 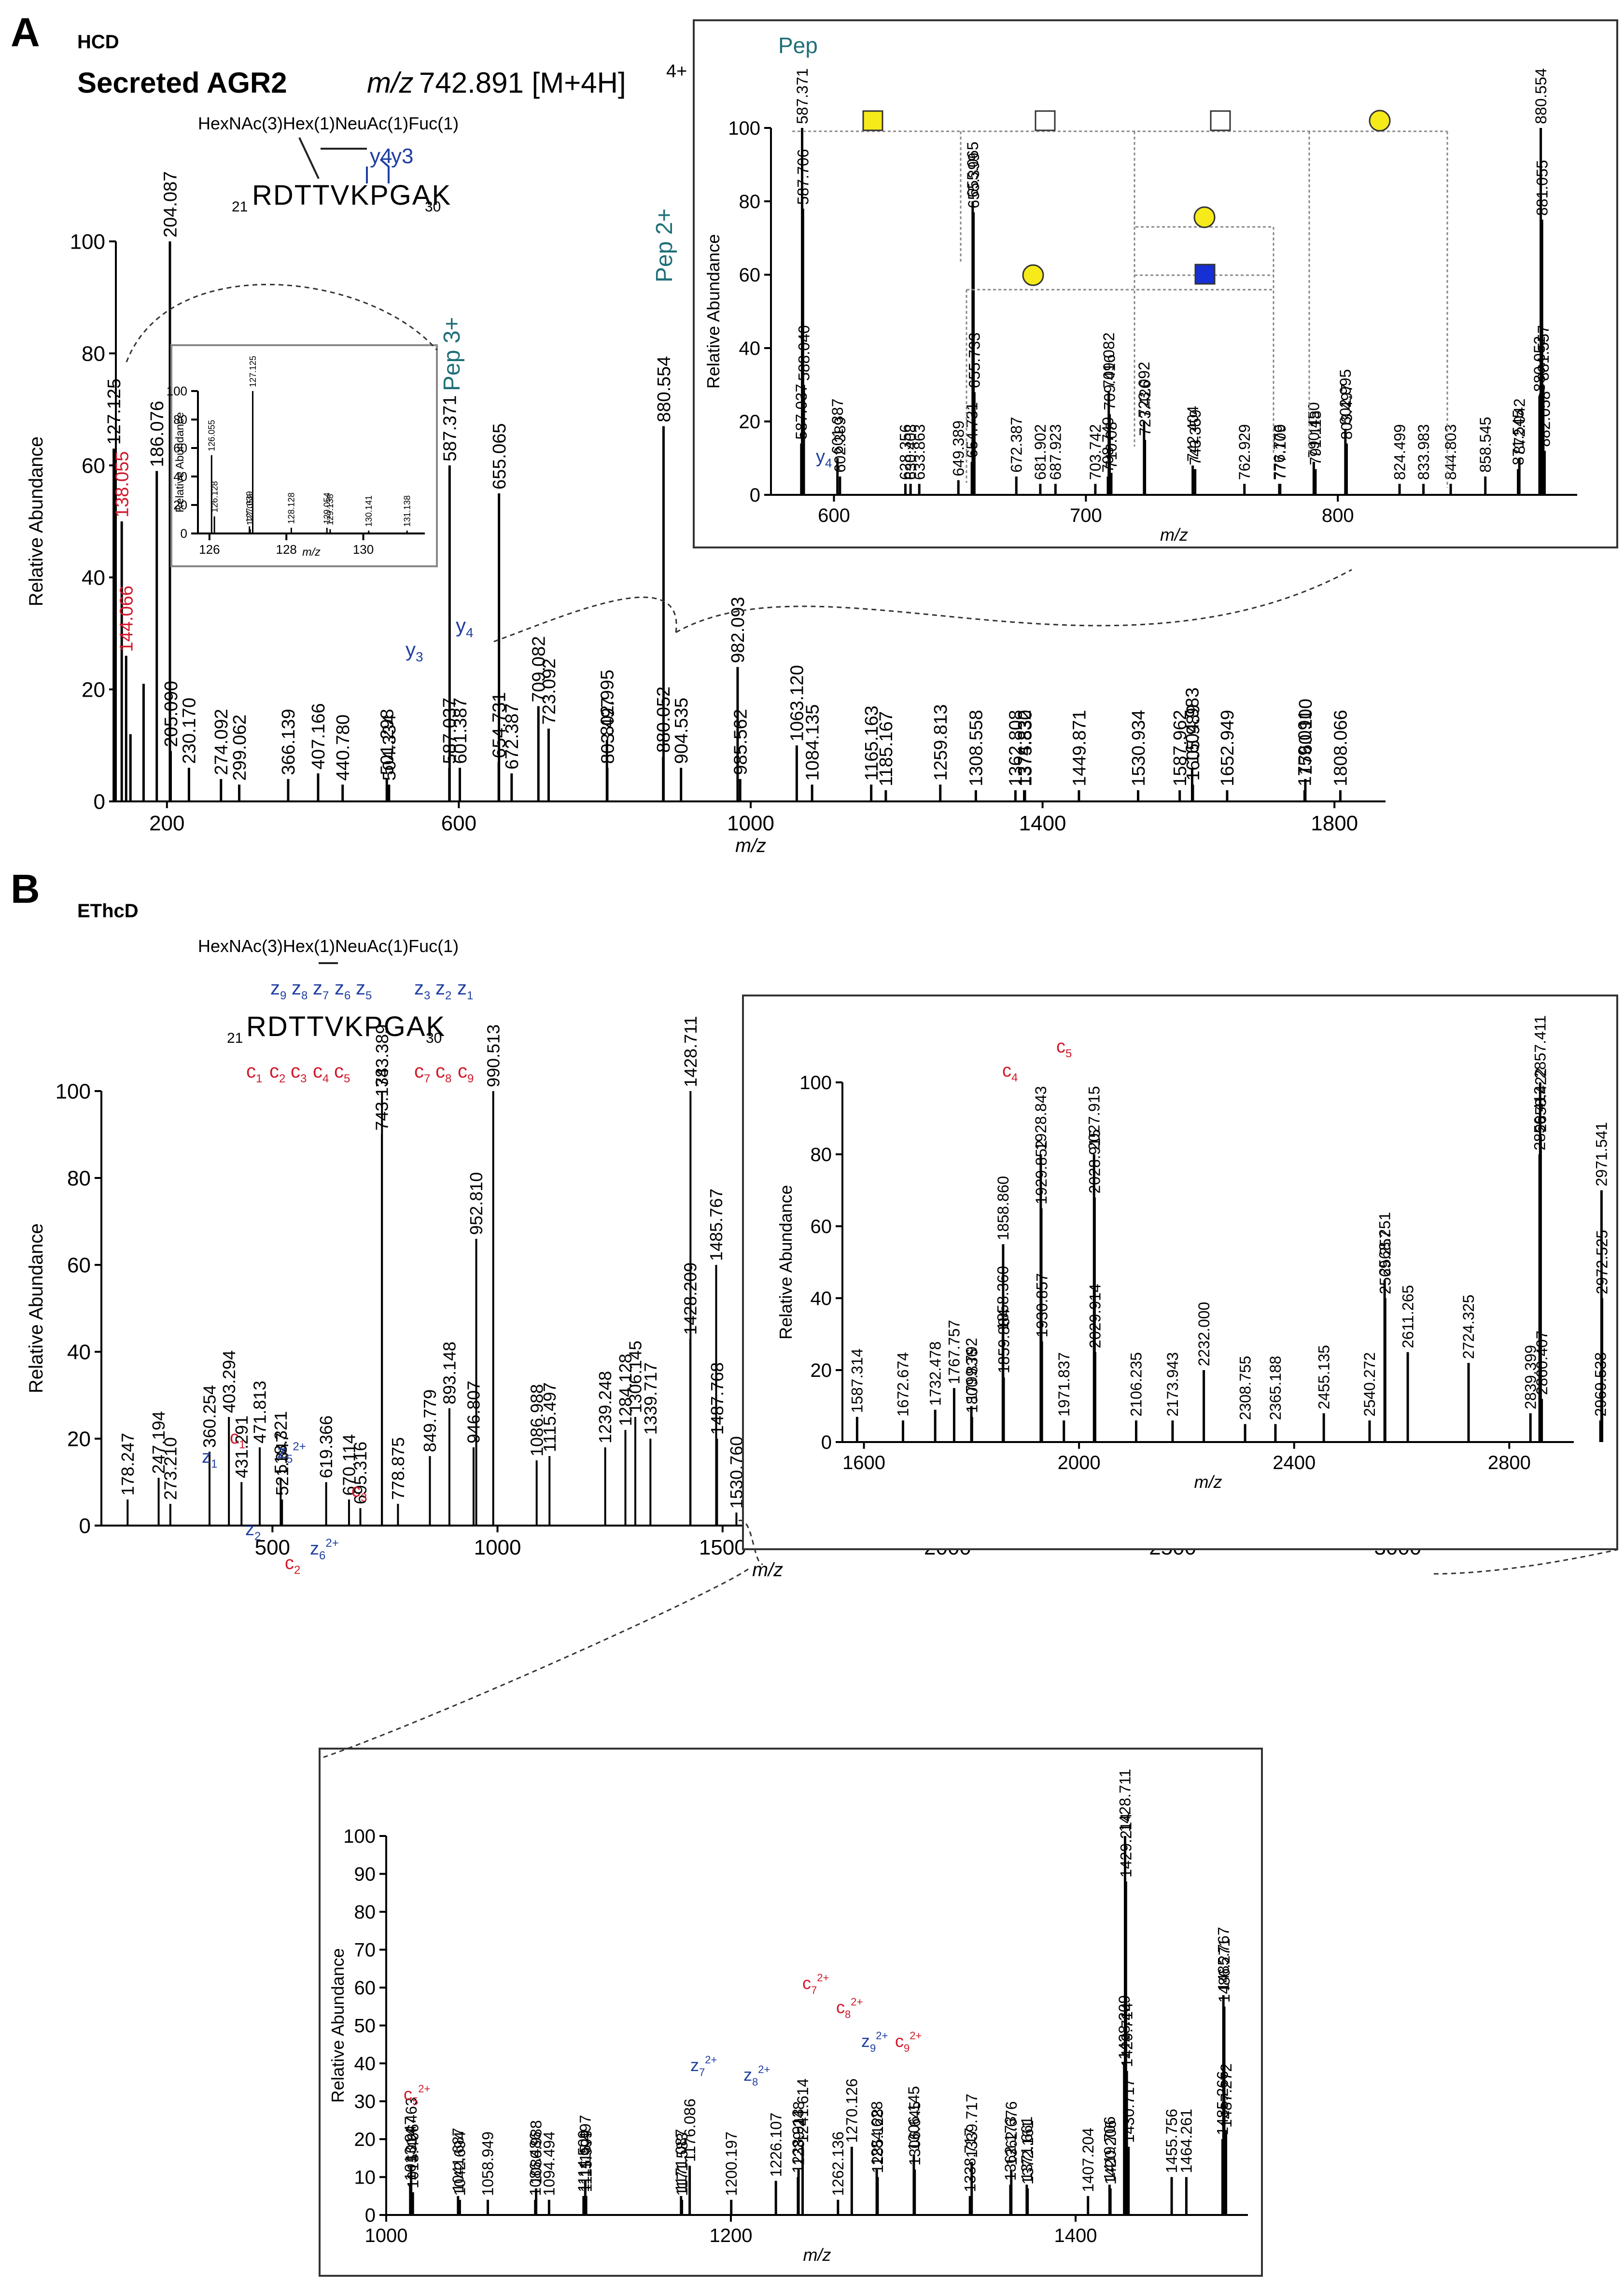 I want to click on peak-label: 1306.645, so click(x=915, y=2133).